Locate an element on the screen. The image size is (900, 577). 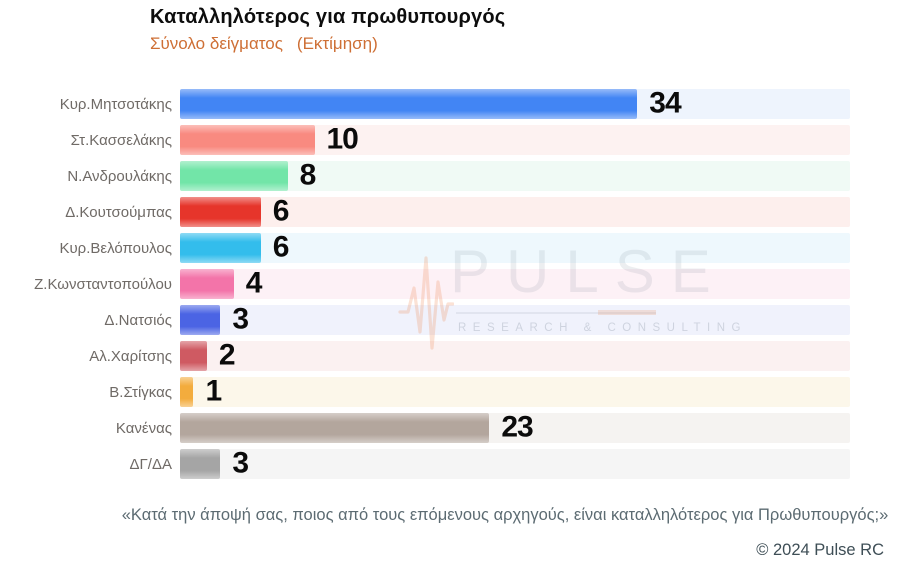
bar-track: 2 is located at coordinates (515, 355).